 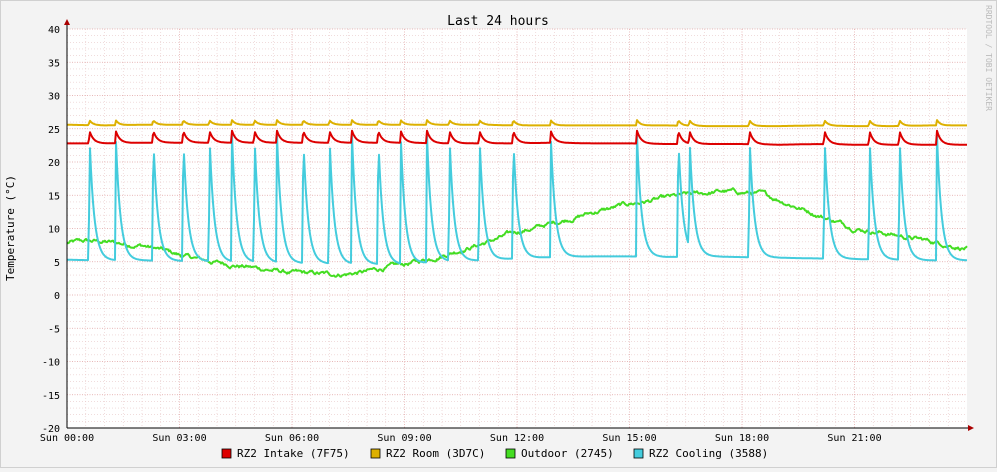 What do you see at coordinates (54, 63) in the screenshot?
I see `y-tick-label: 35` at bounding box center [54, 63].